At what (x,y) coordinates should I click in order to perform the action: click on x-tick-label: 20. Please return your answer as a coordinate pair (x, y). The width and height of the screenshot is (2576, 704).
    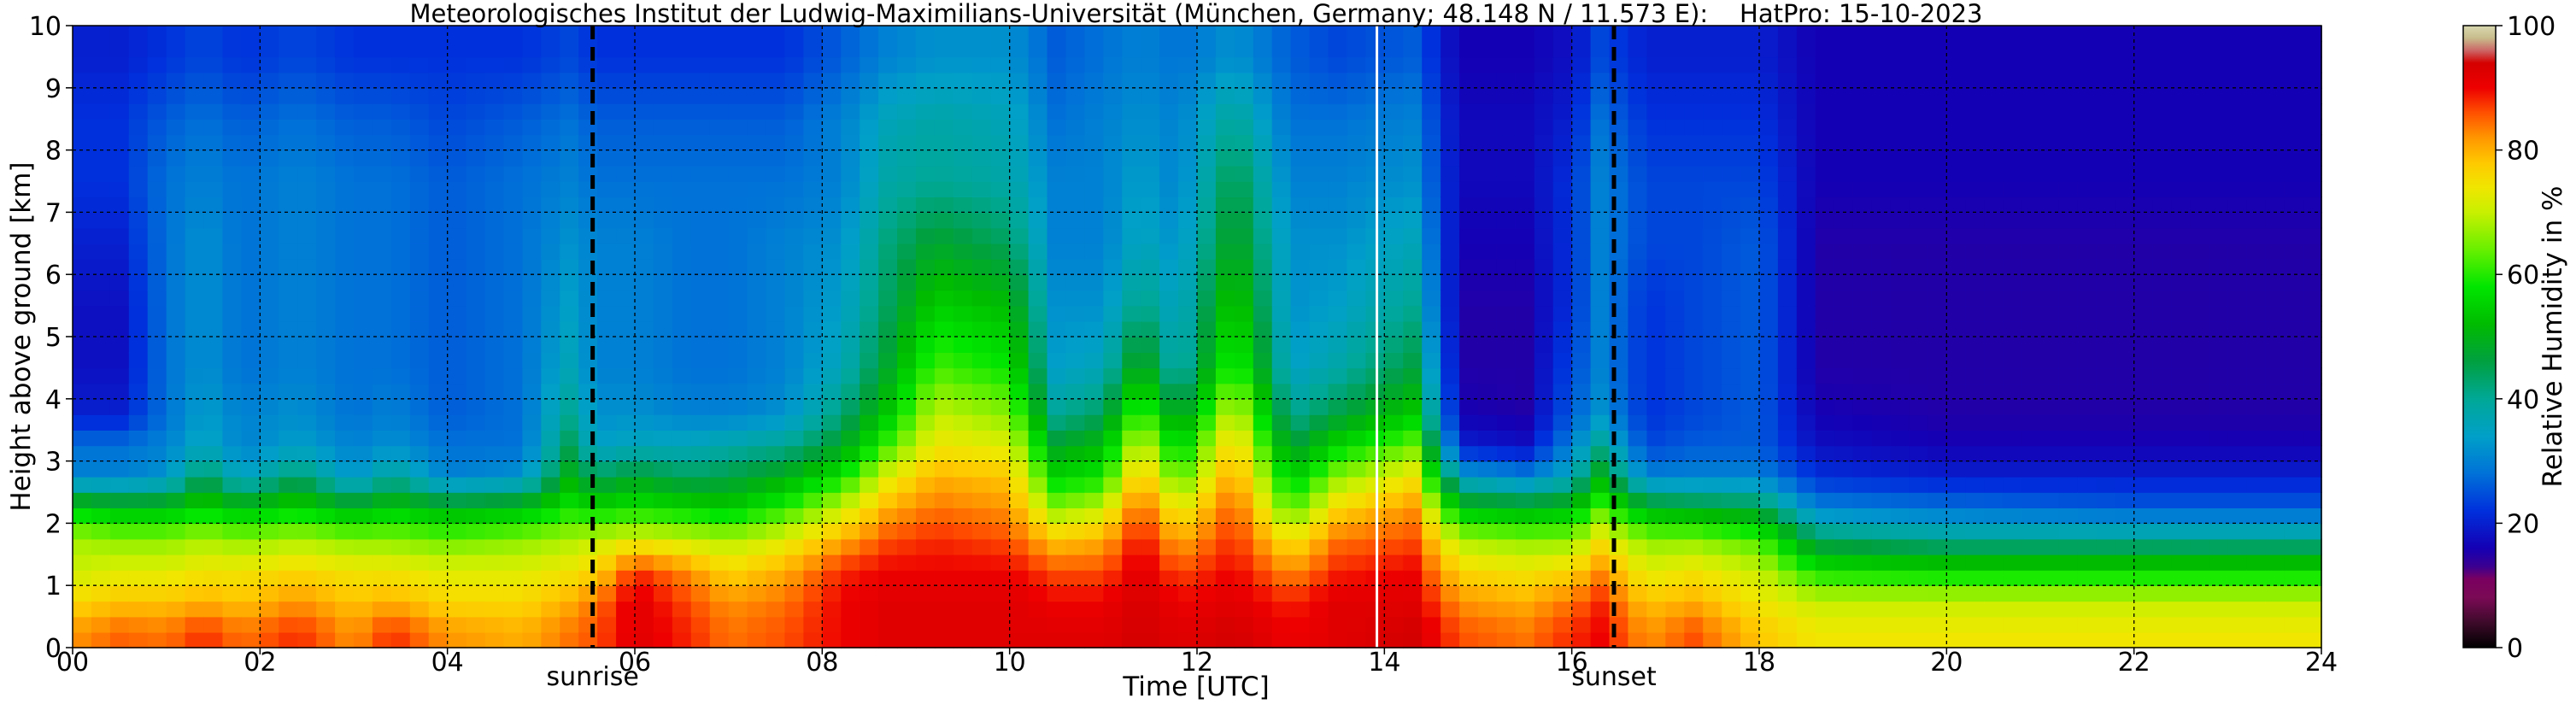
    Looking at the image, I should click on (1946, 663).